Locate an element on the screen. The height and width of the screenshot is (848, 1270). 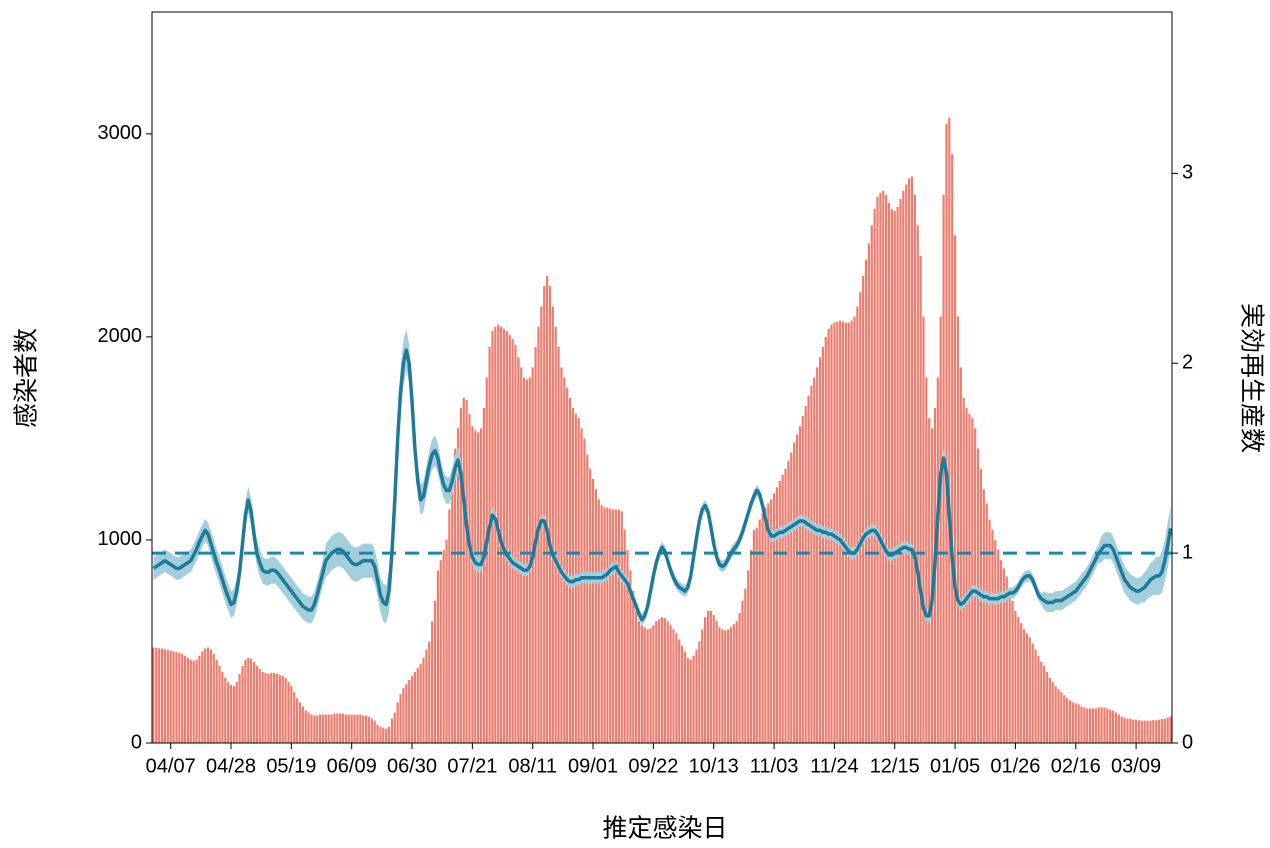
x-tick-label: 05/19 is located at coordinates (291, 766).